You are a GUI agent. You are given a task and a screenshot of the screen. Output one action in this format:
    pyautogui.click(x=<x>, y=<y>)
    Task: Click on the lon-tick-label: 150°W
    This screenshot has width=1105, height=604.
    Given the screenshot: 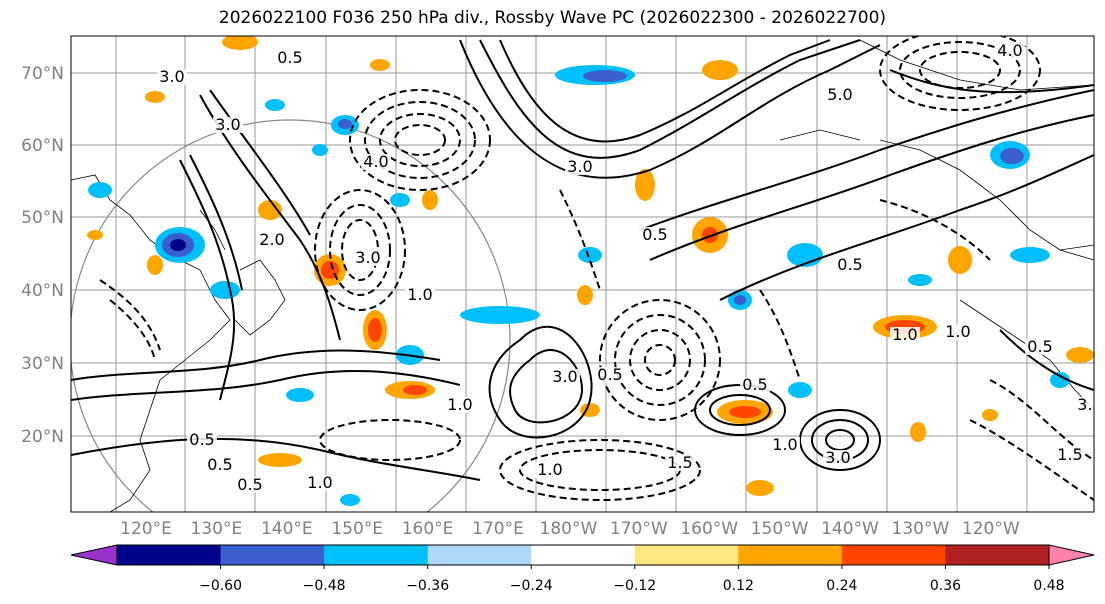 What is the action you would take?
    pyautogui.click(x=780, y=529)
    